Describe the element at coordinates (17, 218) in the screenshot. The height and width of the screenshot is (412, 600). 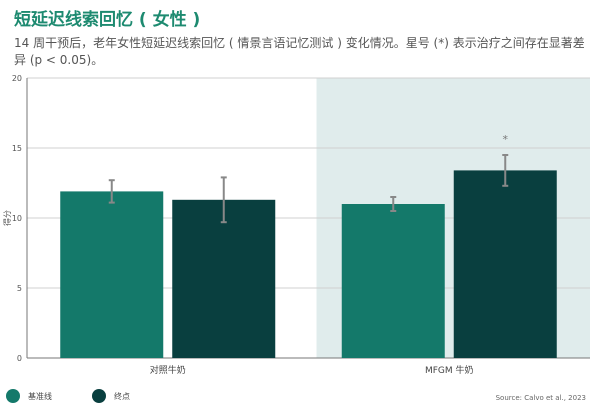
I see `y-tick-label: 10` at that location.